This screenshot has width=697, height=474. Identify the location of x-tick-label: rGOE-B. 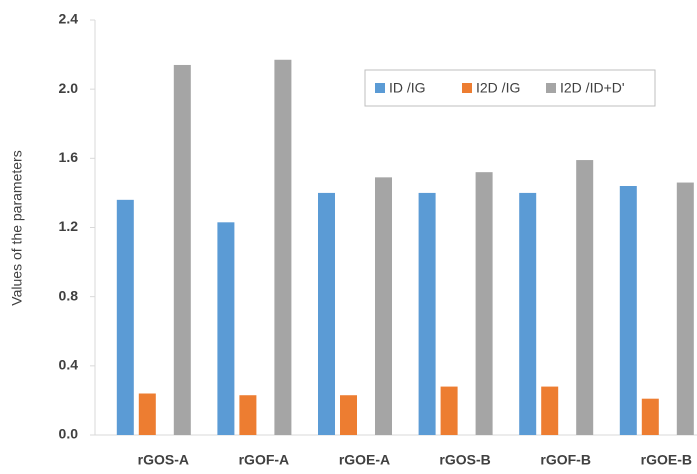
(666, 460).